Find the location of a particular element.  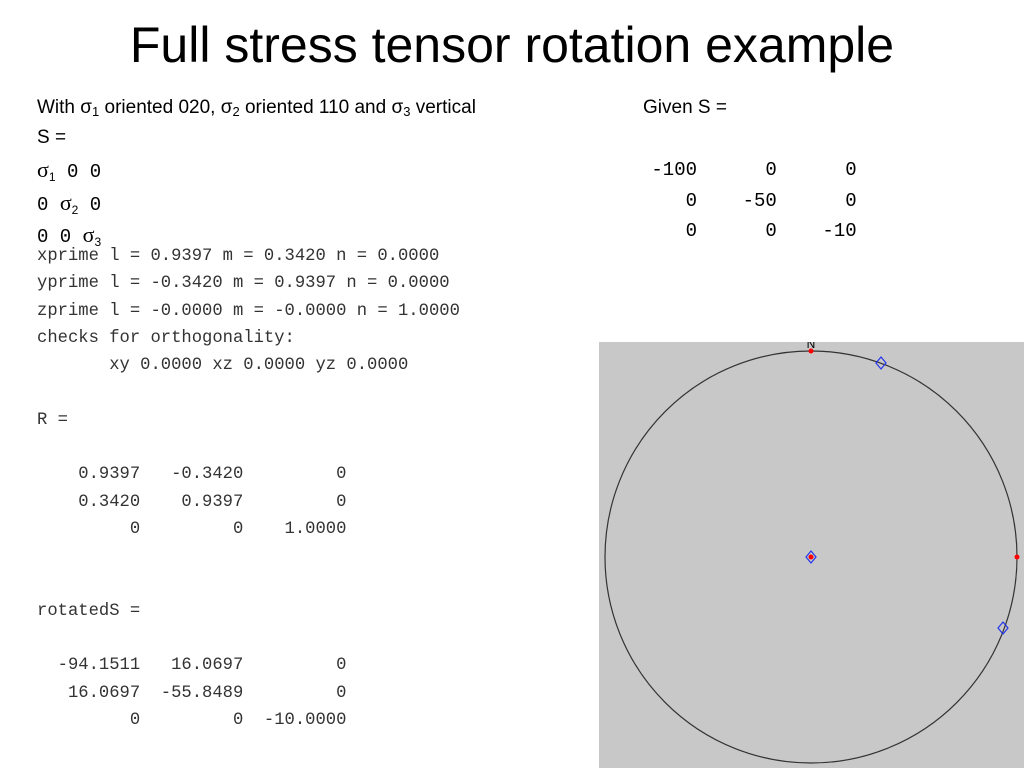

north-label: N is located at coordinates (811, 346).